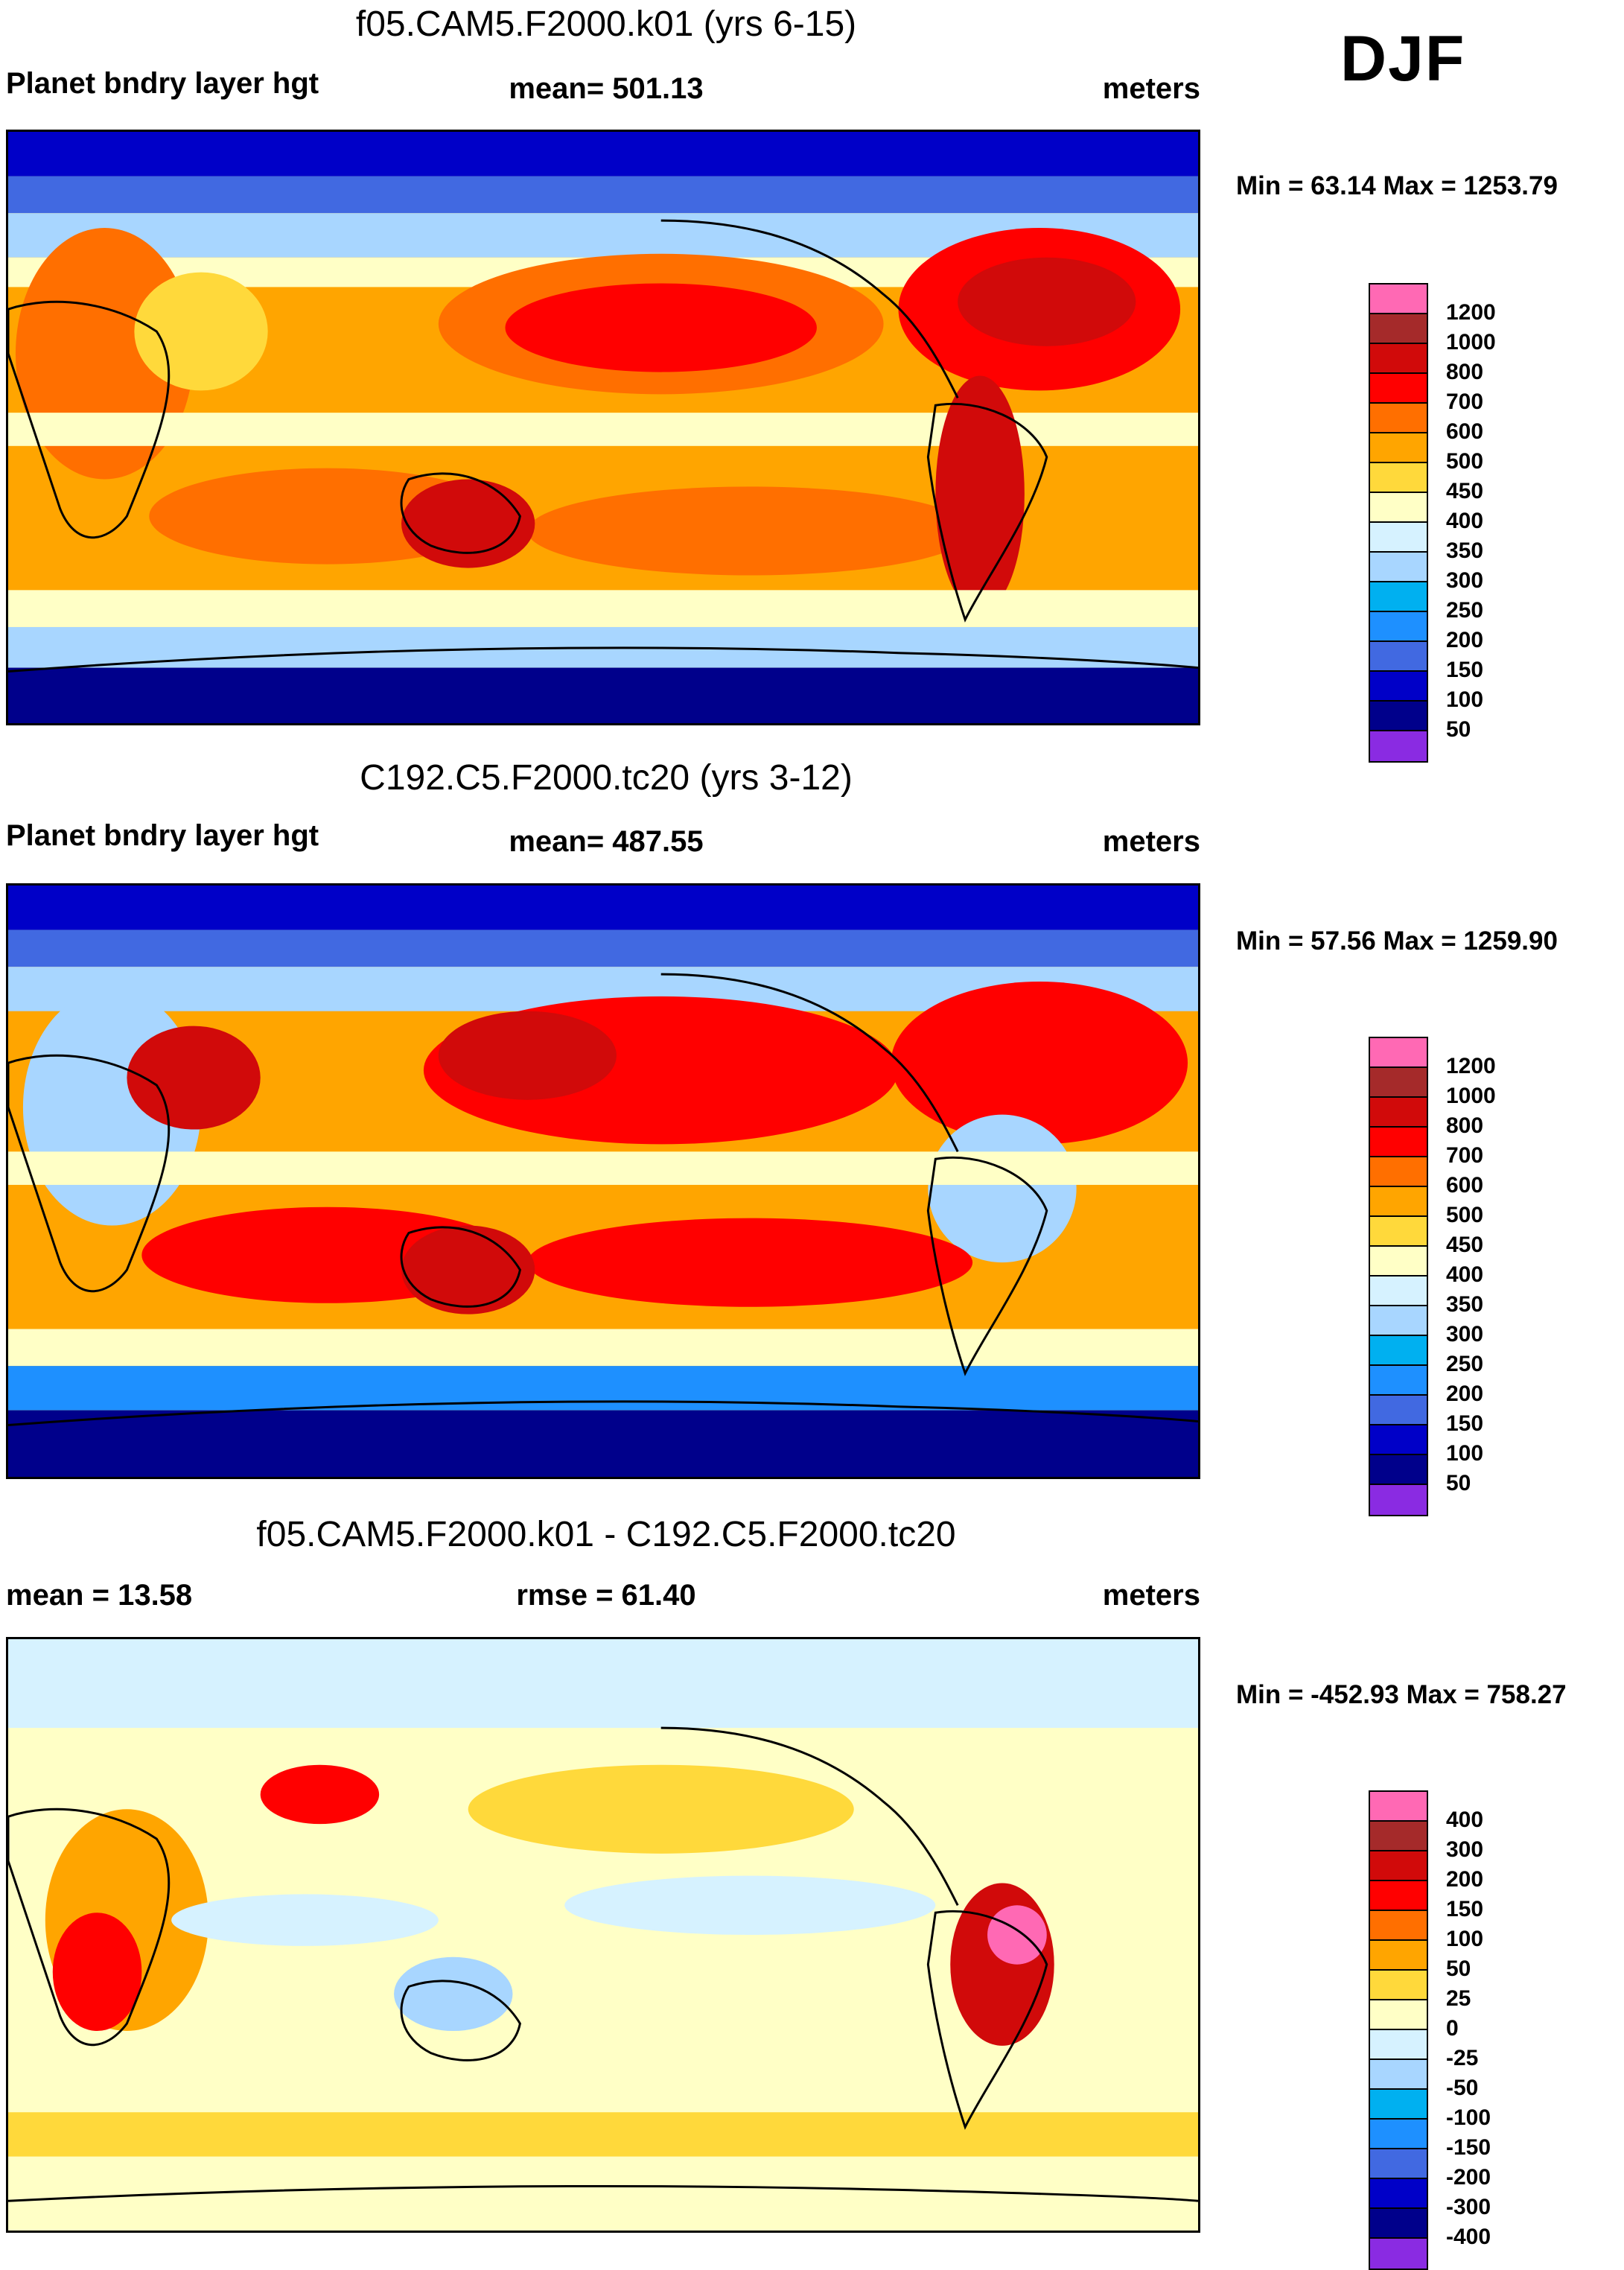 This screenshot has width=1624, height=2270. What do you see at coordinates (1465, 610) in the screenshot?
I see `colorbar-label: 250` at bounding box center [1465, 610].